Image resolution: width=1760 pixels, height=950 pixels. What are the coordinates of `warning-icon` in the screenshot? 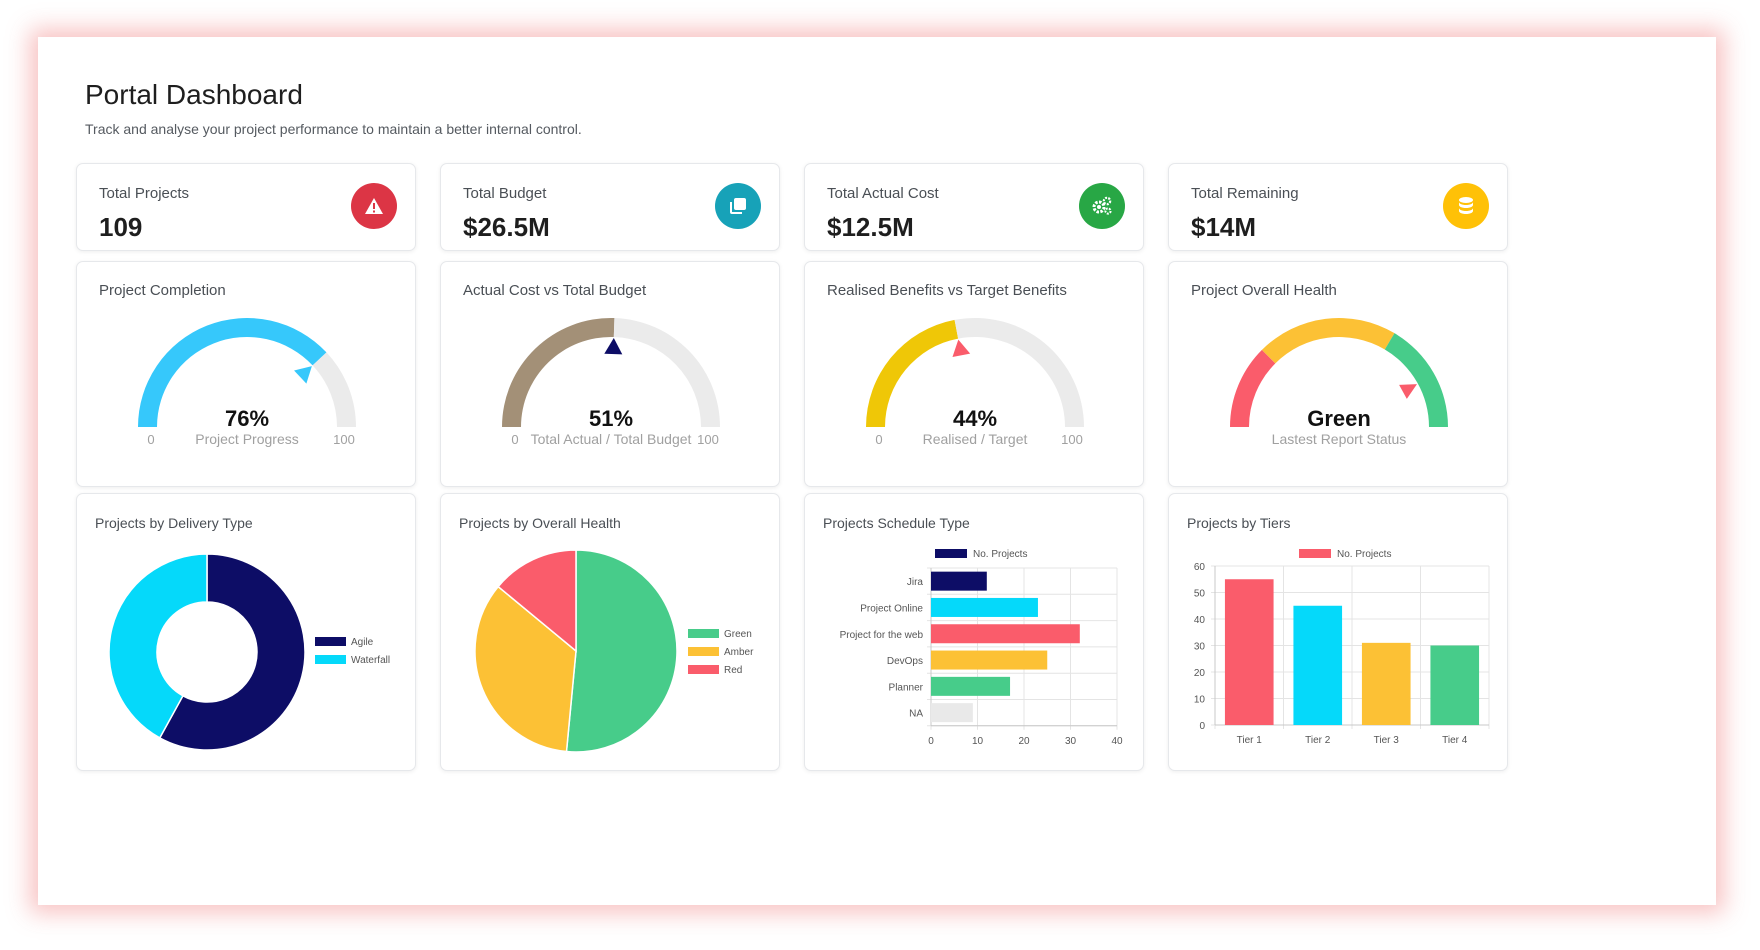 It's located at (374, 206).